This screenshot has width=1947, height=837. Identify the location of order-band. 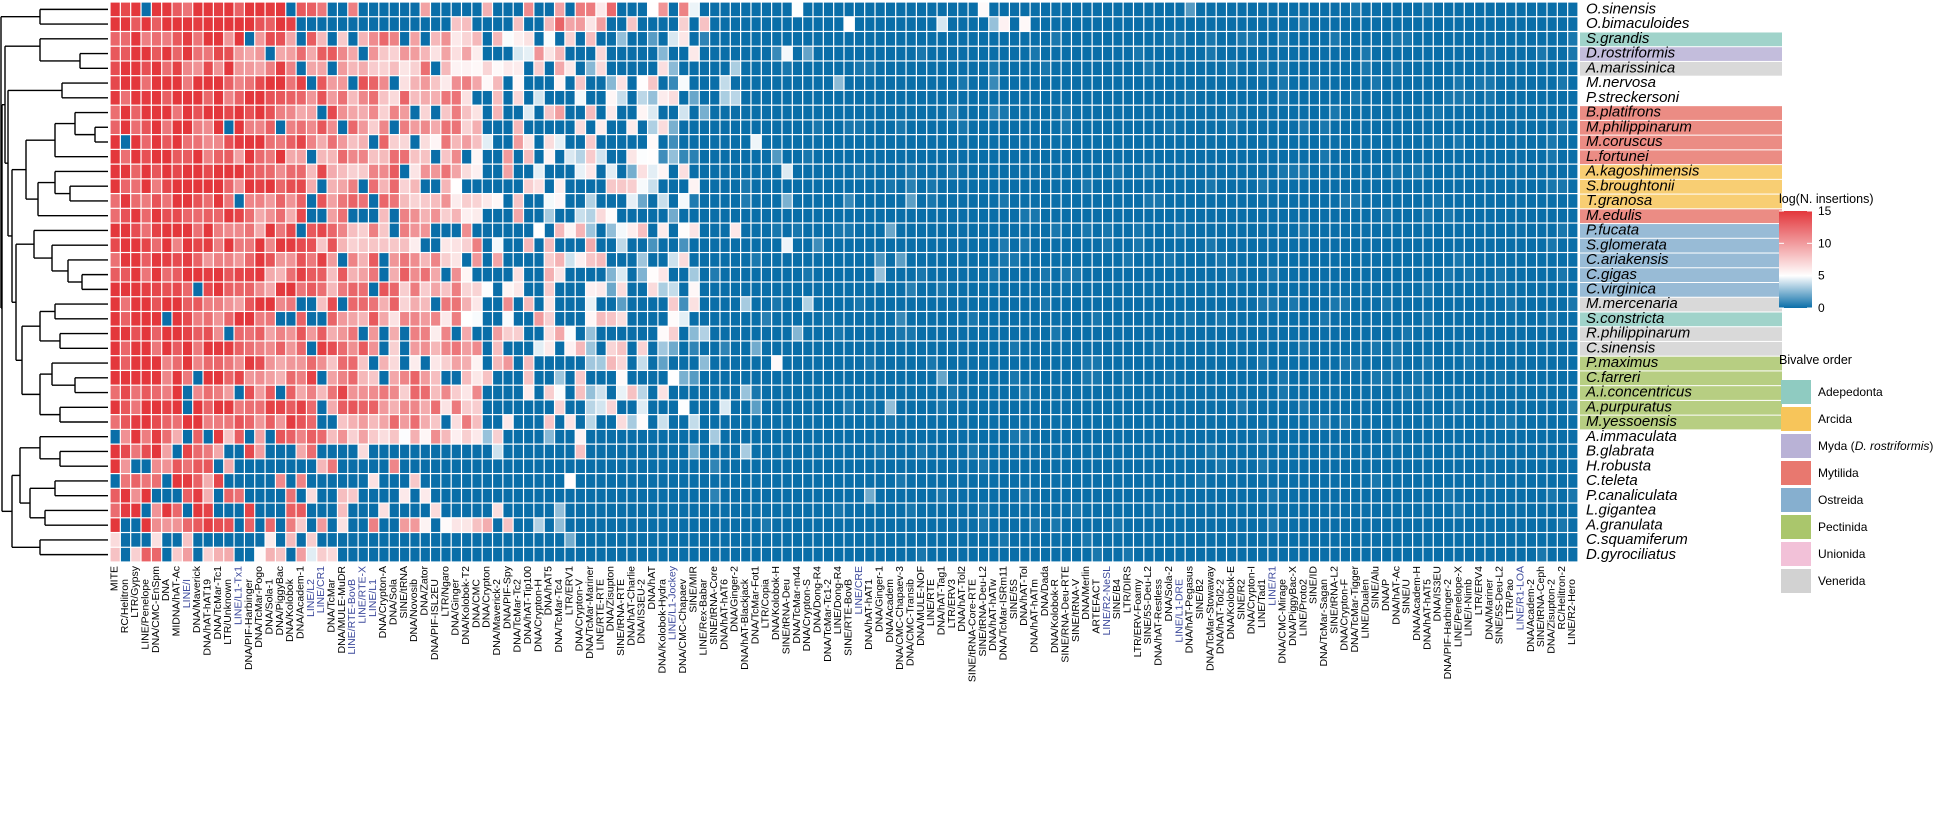
(1681, 201).